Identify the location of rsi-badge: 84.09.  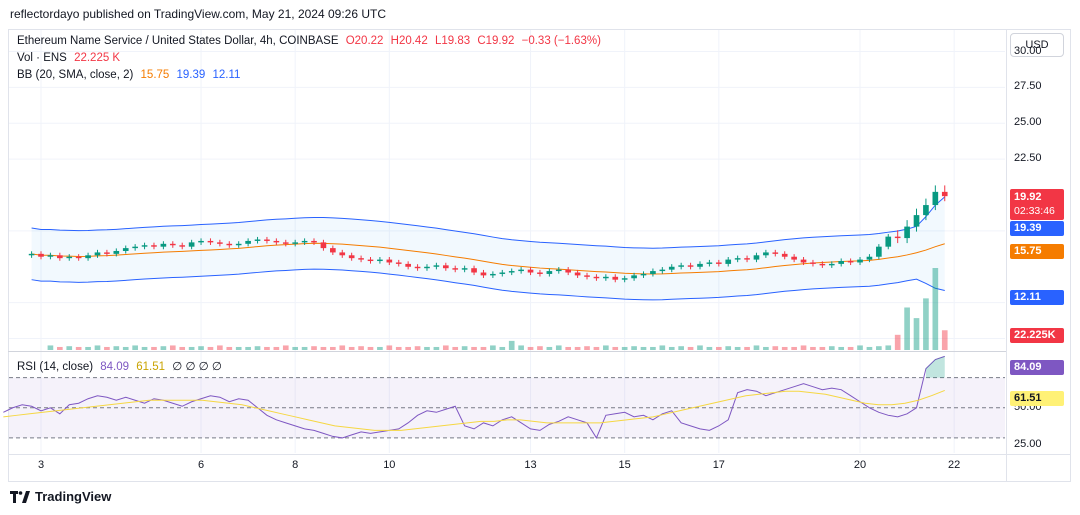
(1037, 367).